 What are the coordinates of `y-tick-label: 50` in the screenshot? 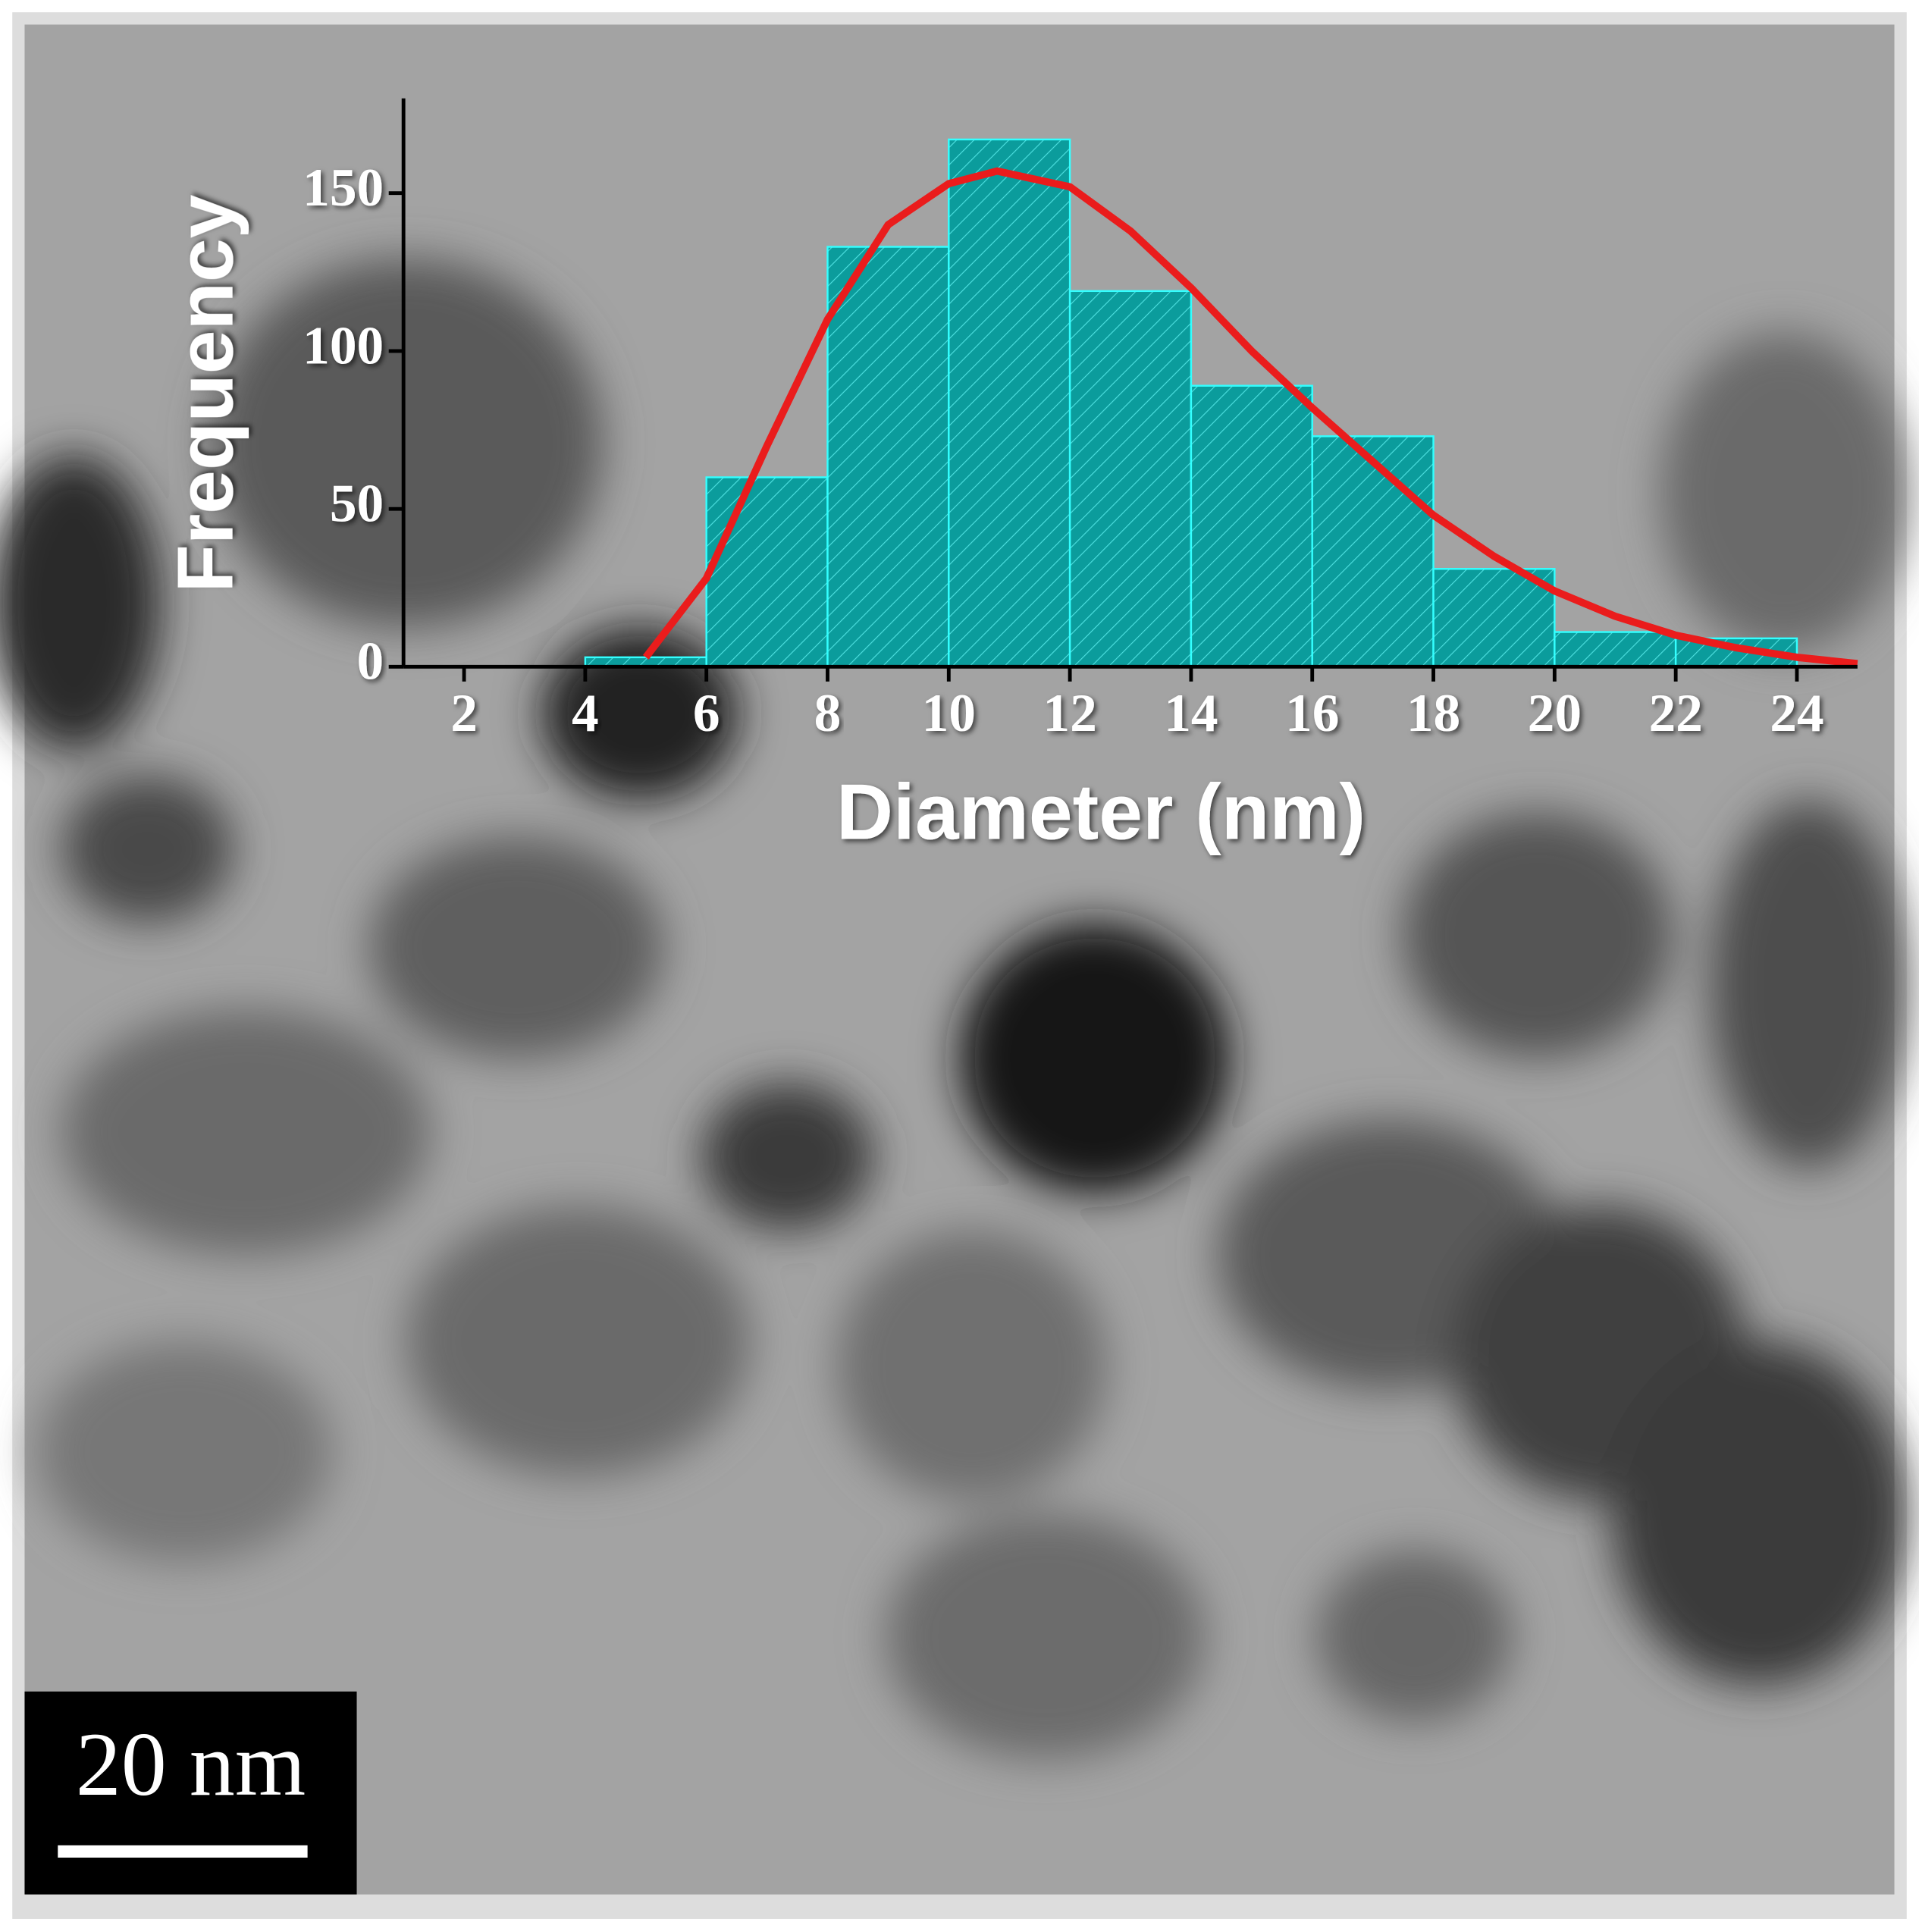 It's located at (357, 504).